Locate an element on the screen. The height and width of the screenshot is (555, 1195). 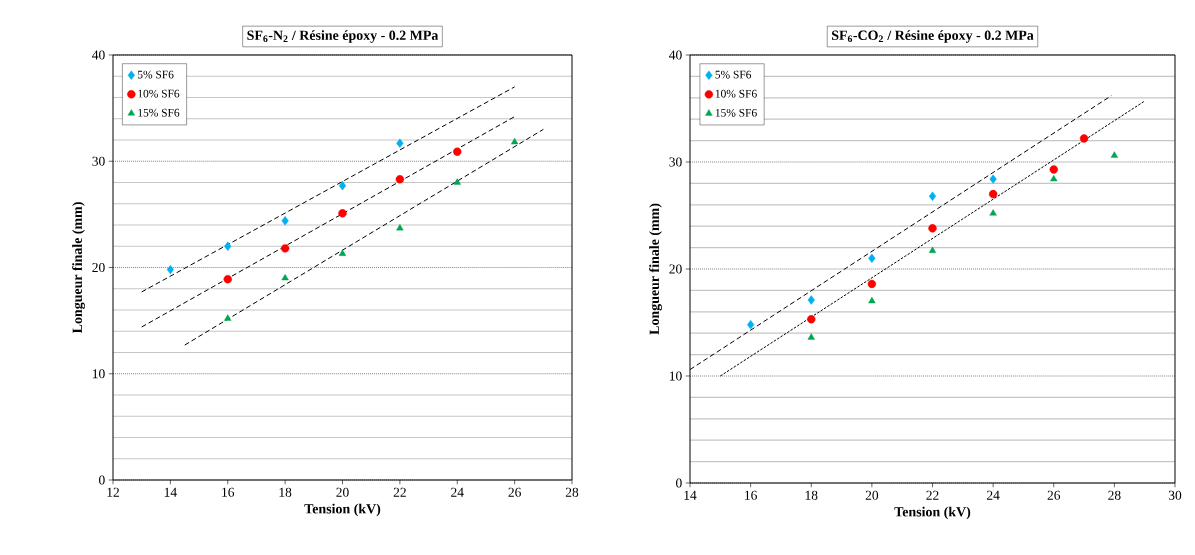
chart-title: SF$_{6}$-CO$_{2}$ / Résine époxy - 0.2 MPa is located at coordinates (933, 36).